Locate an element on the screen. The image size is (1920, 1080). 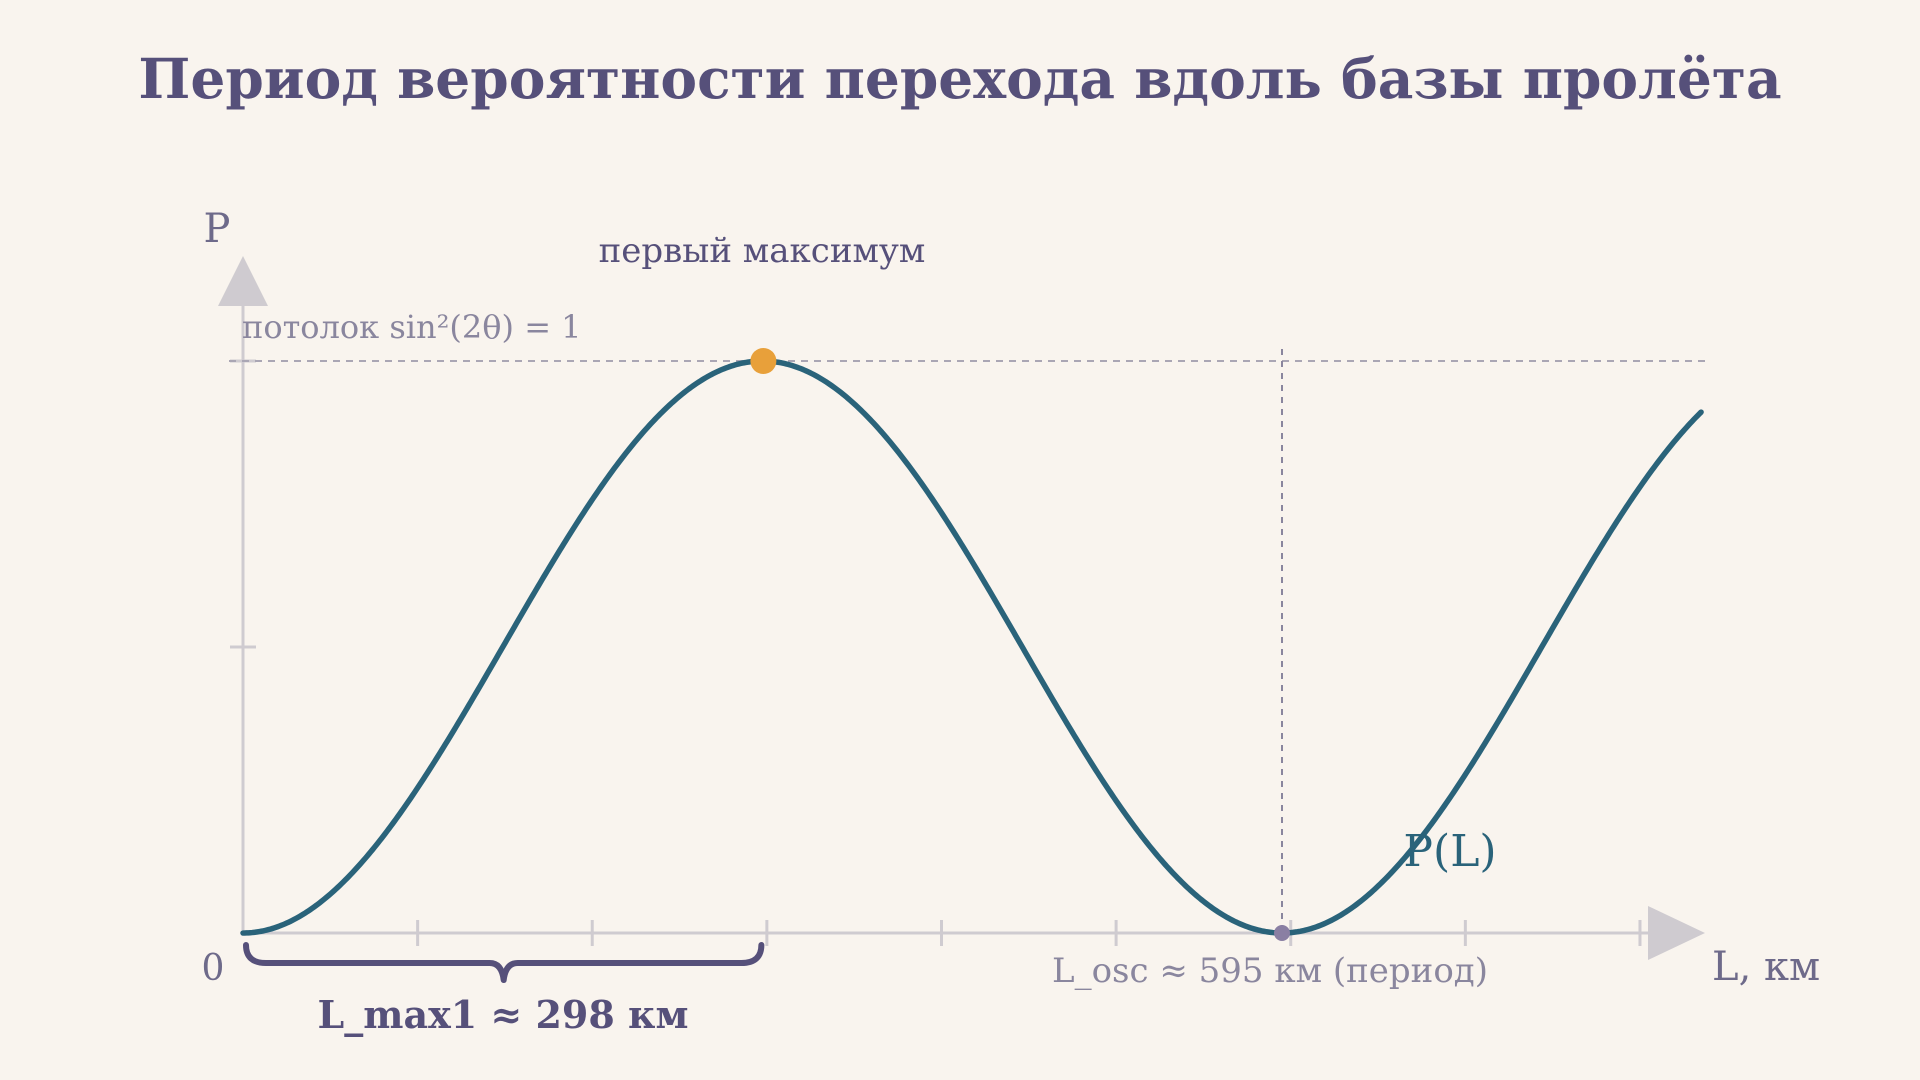
x-ticks is located at coordinates (1029, 933).